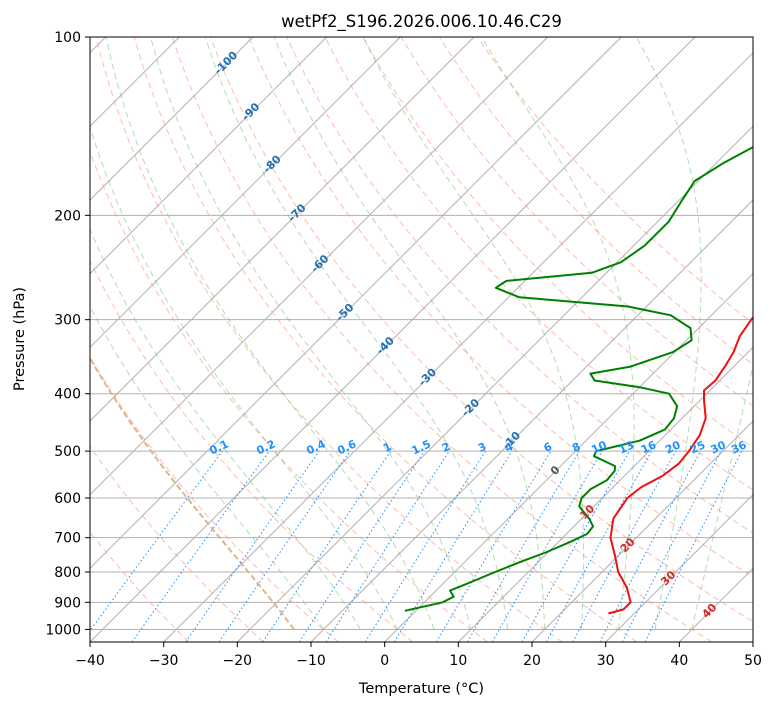 The width and height of the screenshot is (775, 708). I want to click on y-tick-label: 700, so click(67, 539).